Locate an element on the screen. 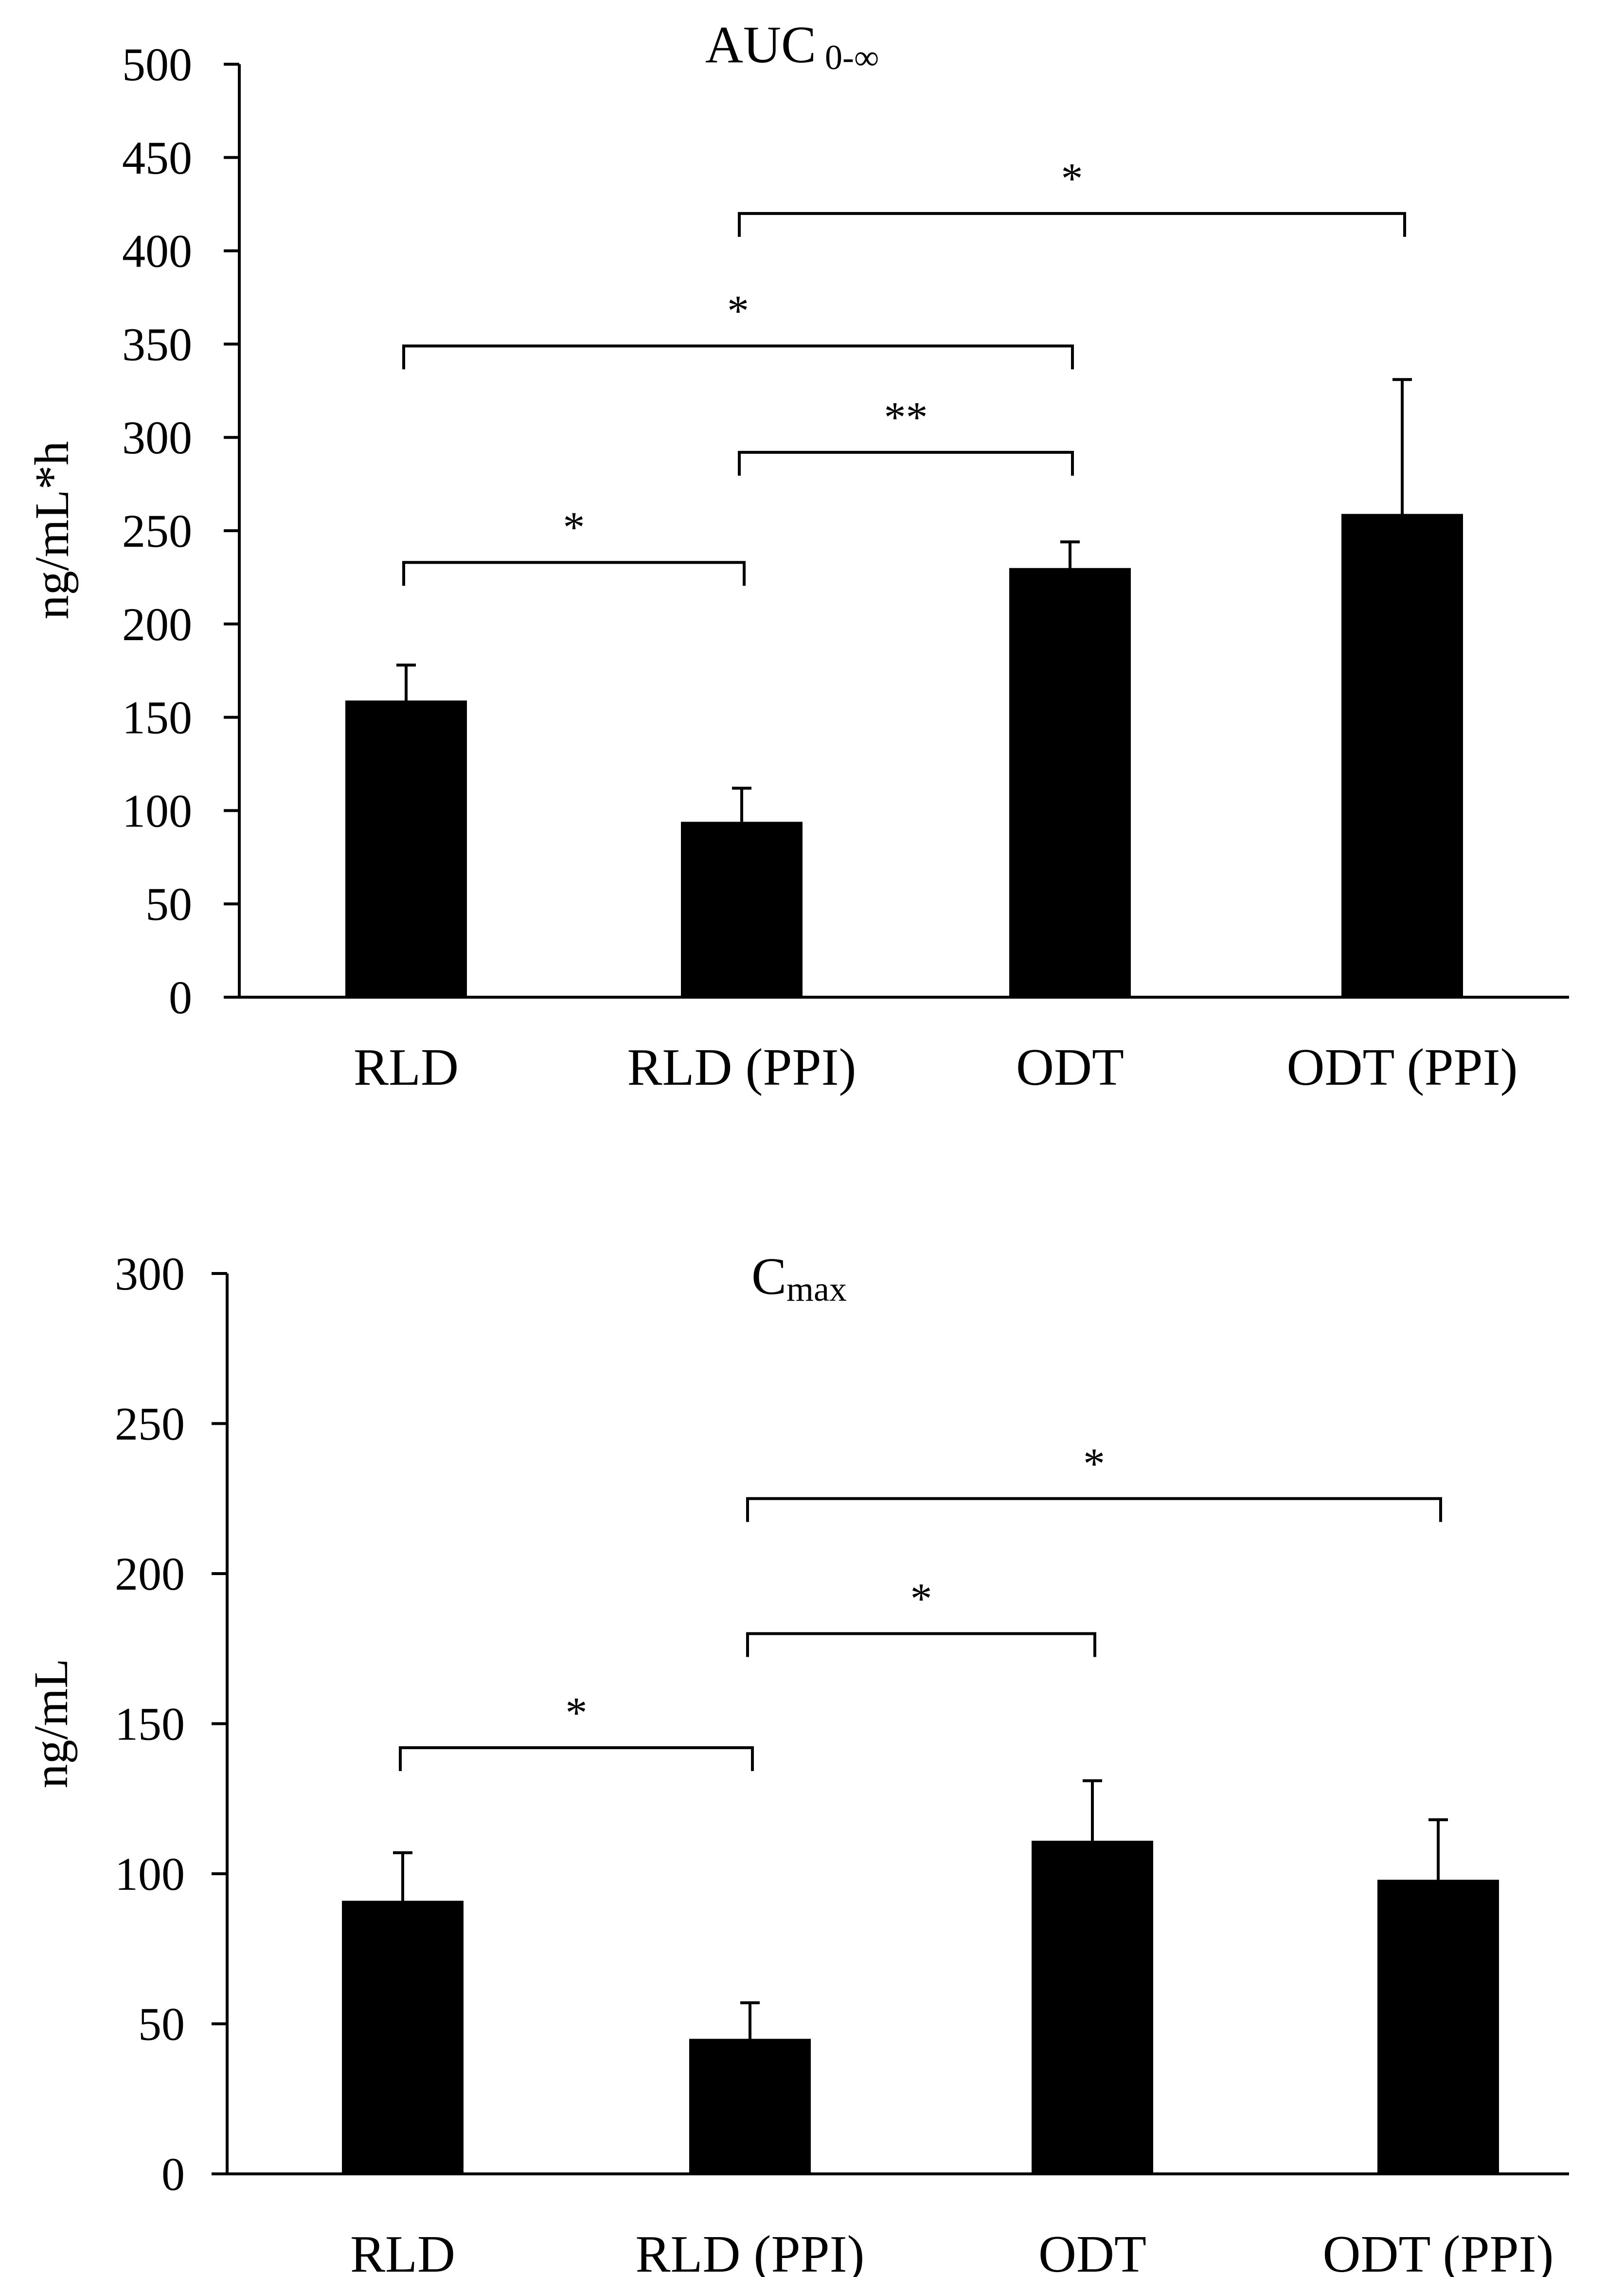  cmax-x-category-label: RLD (PPI) is located at coordinates (749, 2251).